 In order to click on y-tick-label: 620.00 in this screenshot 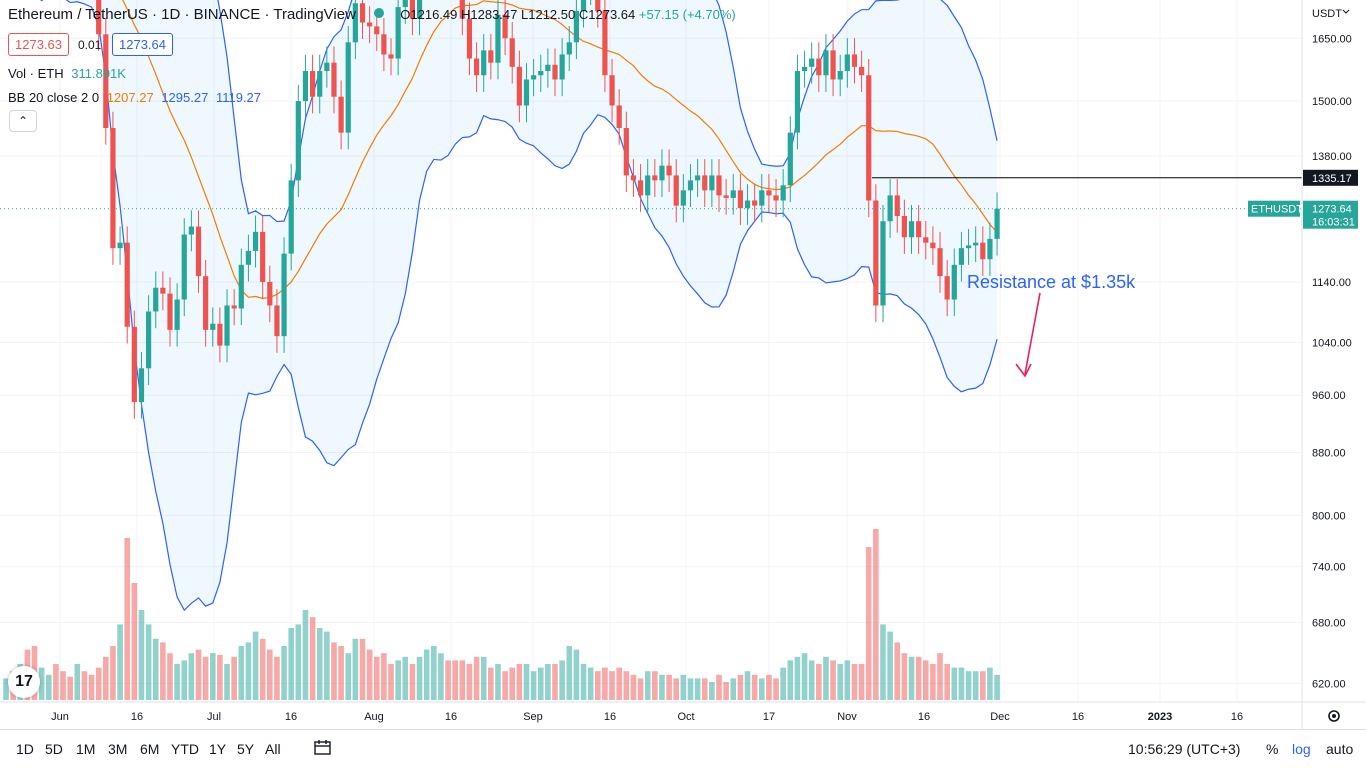, I will do `click(1329, 684)`.